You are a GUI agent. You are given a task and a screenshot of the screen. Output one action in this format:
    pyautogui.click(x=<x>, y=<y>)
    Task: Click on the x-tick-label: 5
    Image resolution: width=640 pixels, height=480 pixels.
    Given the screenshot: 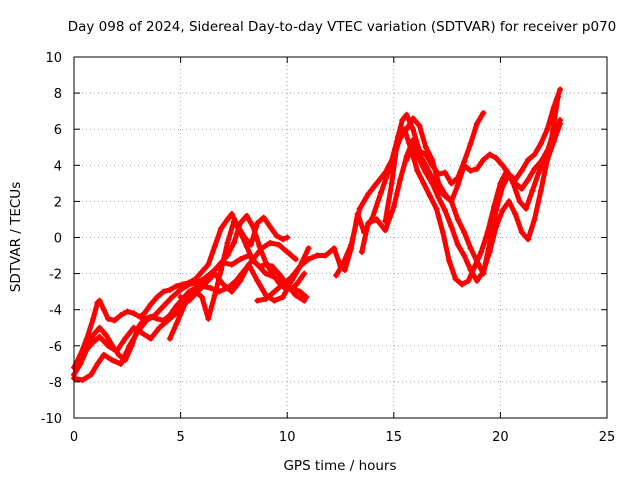 What is the action you would take?
    pyautogui.click(x=180, y=437)
    